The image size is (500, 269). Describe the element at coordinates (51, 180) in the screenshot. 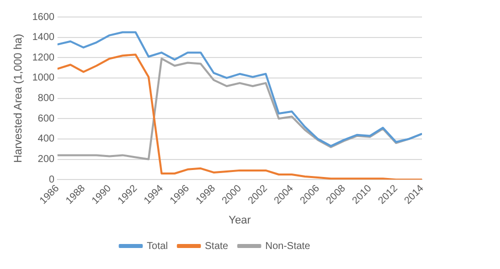

I see `y-tick-label: 0` at that location.